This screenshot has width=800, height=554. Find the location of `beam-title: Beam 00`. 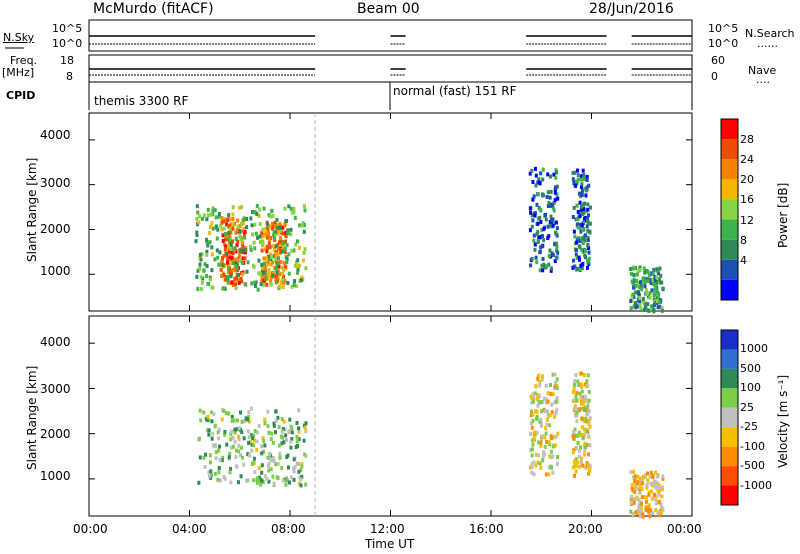

beam-title: Beam 00 is located at coordinates (388, 9).